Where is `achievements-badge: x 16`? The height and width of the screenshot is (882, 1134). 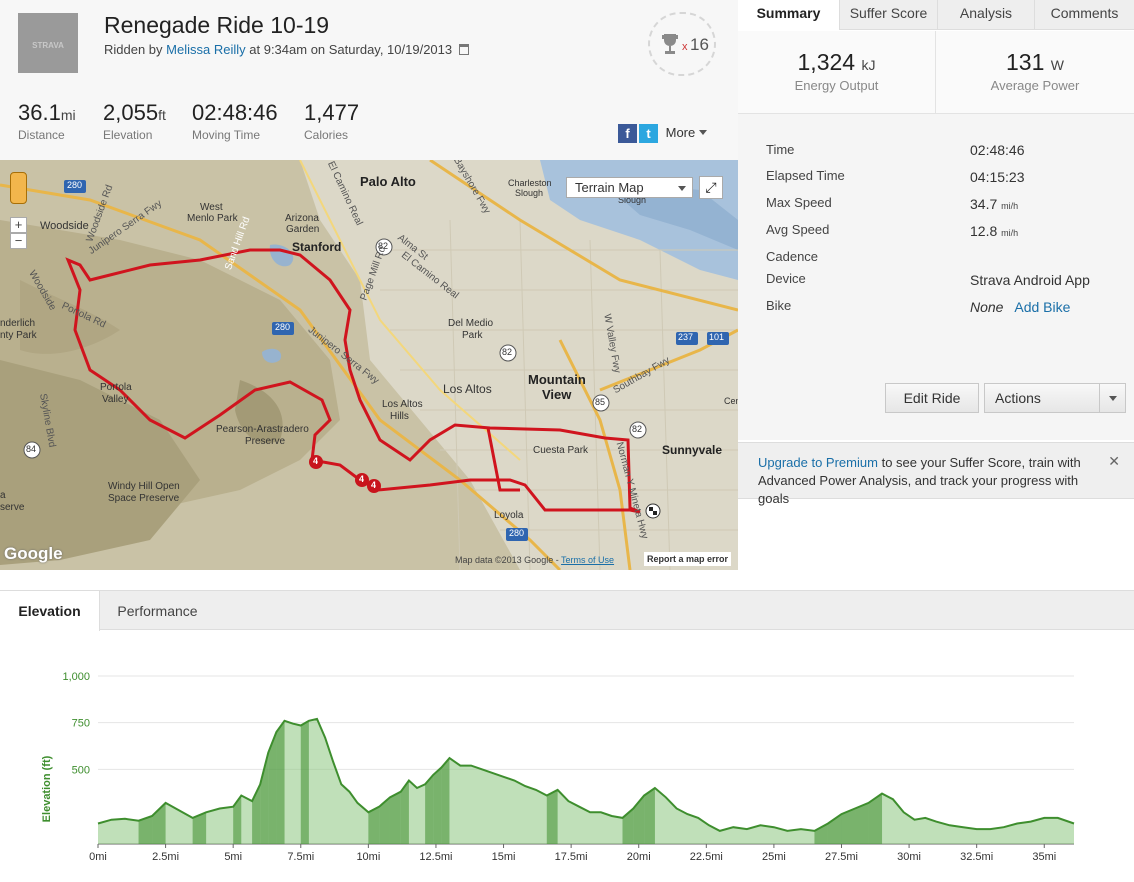
achievements-badge: x 16 is located at coordinates (682, 44).